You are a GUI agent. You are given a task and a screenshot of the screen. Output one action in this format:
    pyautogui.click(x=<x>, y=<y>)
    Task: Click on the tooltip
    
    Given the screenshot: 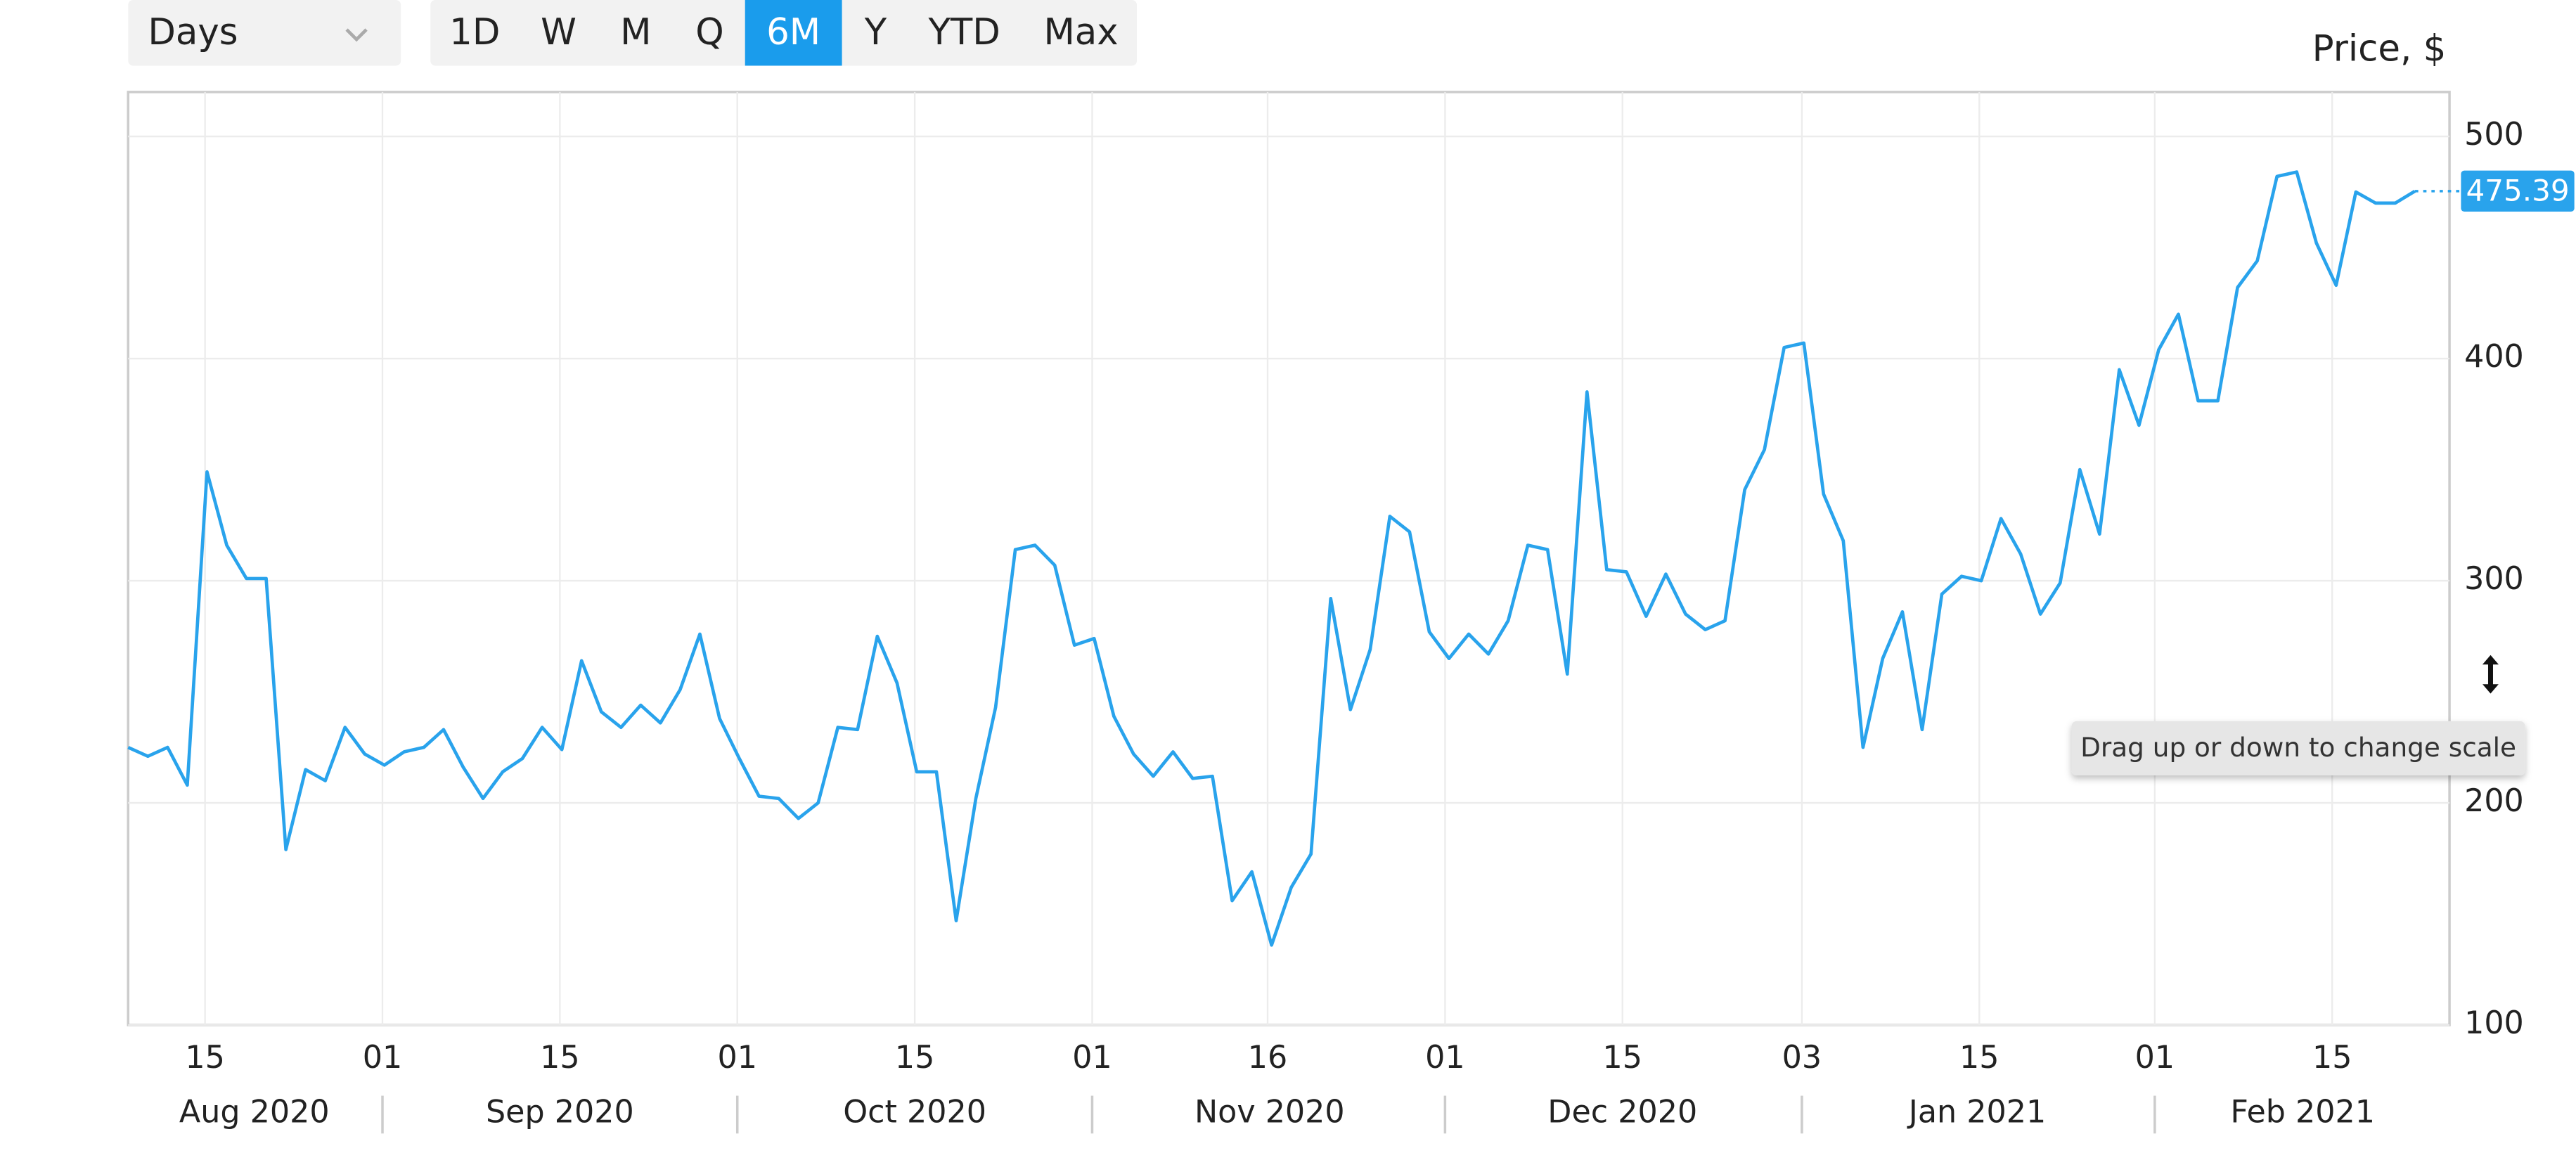 What is the action you would take?
    pyautogui.click(x=2298, y=748)
    